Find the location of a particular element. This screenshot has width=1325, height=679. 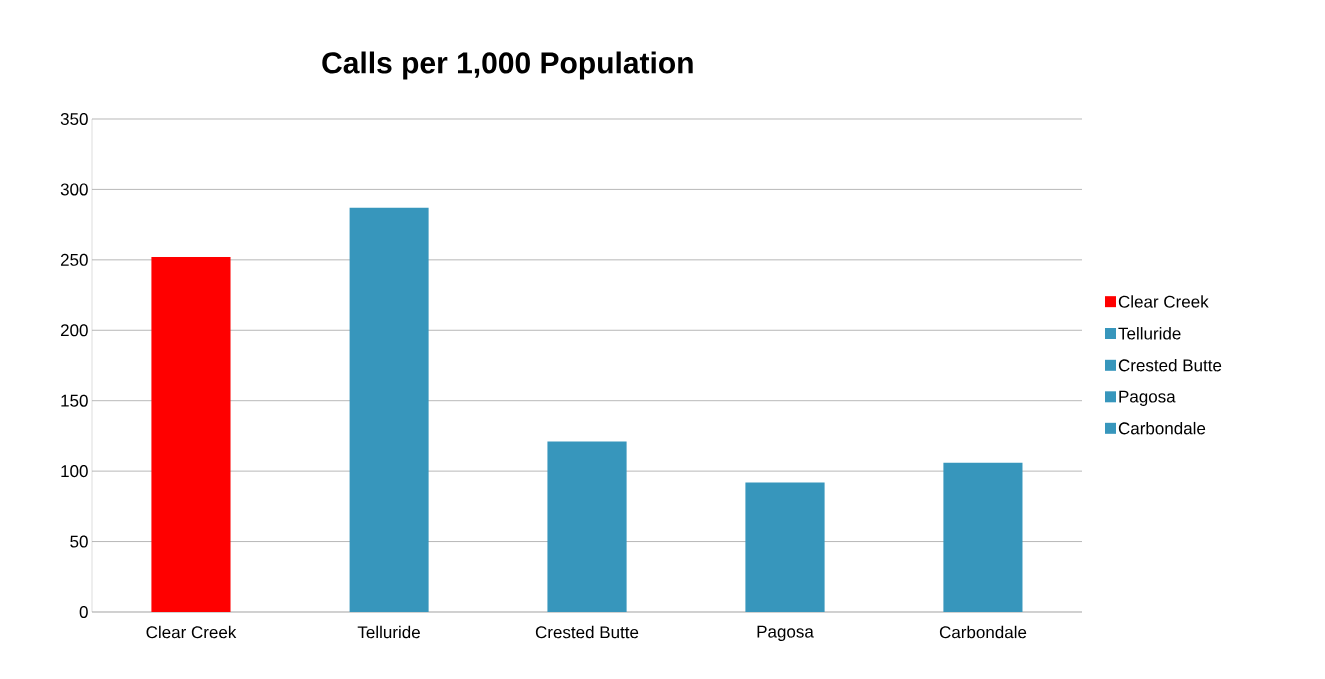

legend-label: Carbondale is located at coordinates (1162, 428).